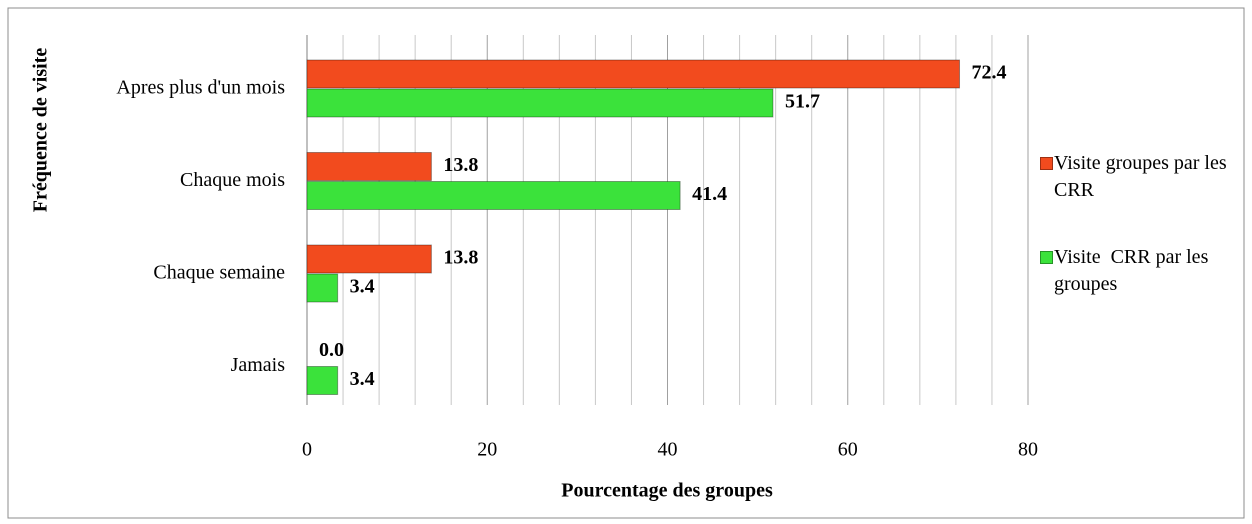 The height and width of the screenshot is (524, 1252). I want to click on x-tick-label: 0, so click(307, 450).